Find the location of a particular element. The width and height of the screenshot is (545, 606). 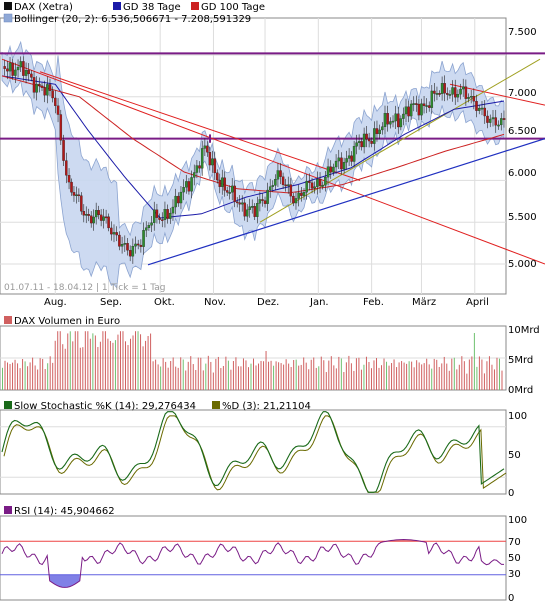

stoch-tick-100: 100 is located at coordinates (517, 416).